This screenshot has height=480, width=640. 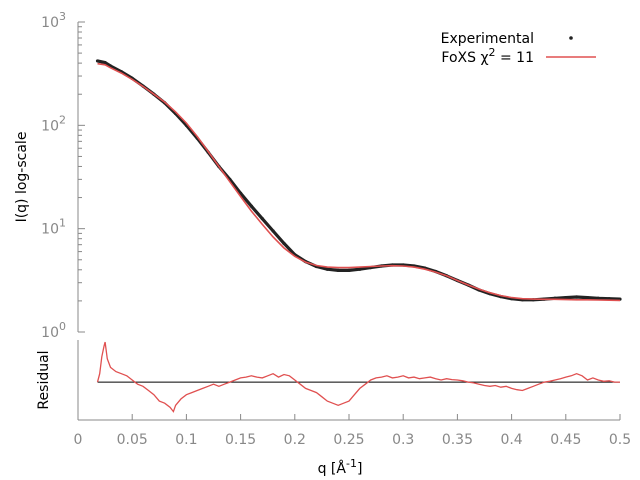 What do you see at coordinates (44, 379) in the screenshot?
I see `residual-y-axis-label: Residual` at bounding box center [44, 379].